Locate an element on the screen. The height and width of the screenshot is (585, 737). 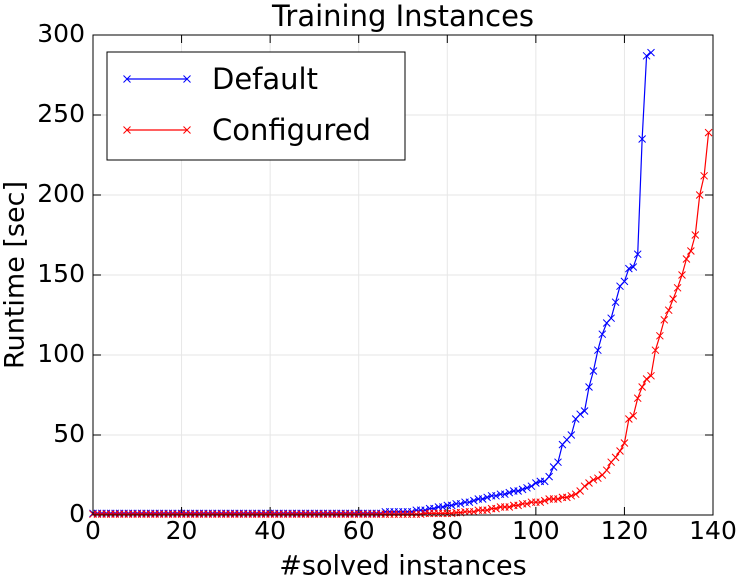
x-tick-label: 140 is located at coordinates (713, 530).